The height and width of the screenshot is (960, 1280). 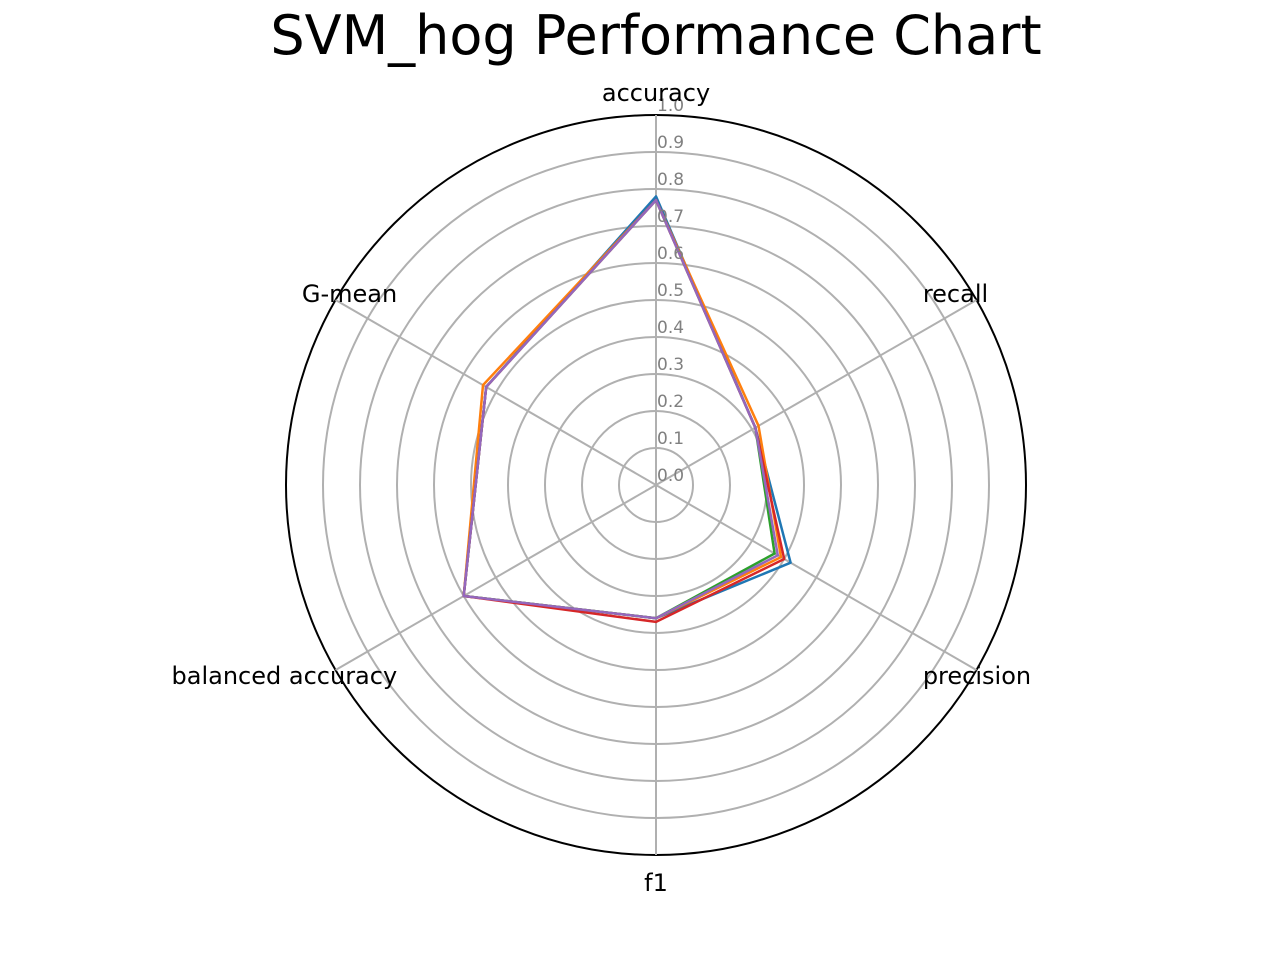 What do you see at coordinates (285, 676) in the screenshot?
I see `axis-label-balanced-accuracy: balanced accuracy` at bounding box center [285, 676].